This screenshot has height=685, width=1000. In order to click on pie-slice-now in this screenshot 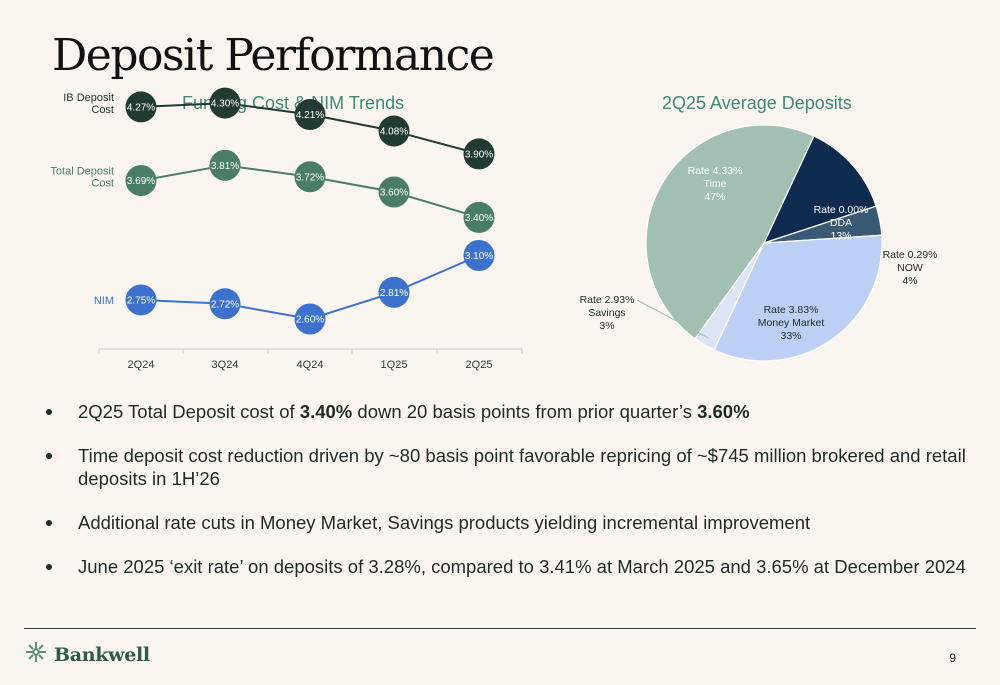, I will do `click(823, 224)`.